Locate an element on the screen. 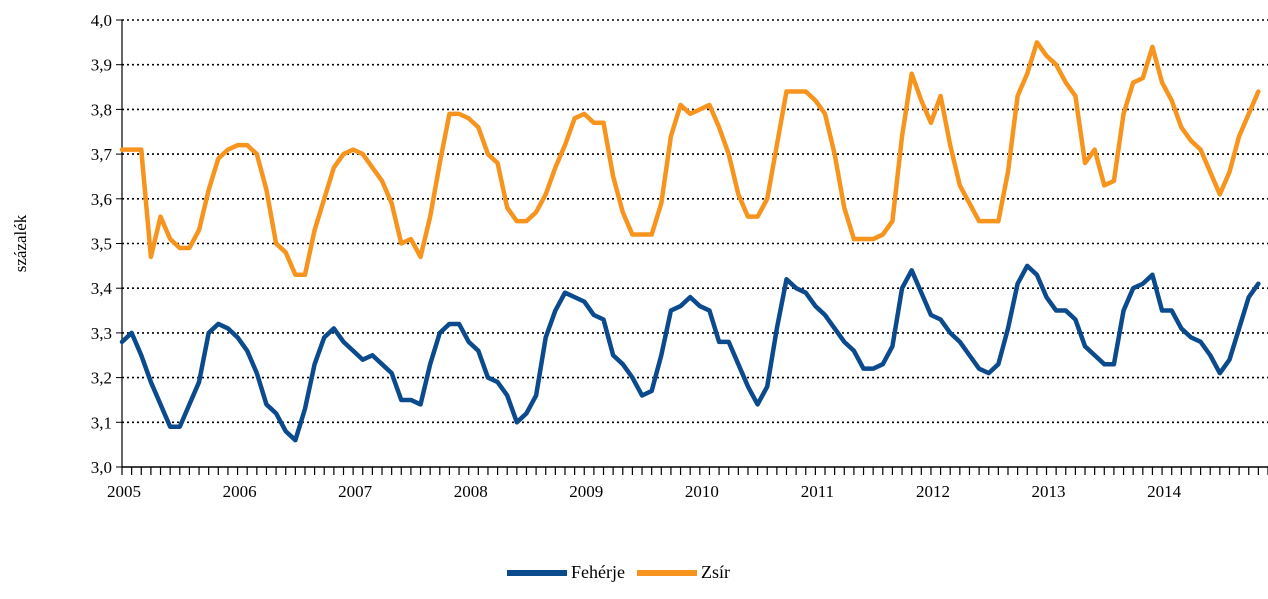 The image size is (1268, 599). y-axis-ticks: 3,0 3,1 3,2 3,3 3,4 3,5 3,6 3,7 3,8 3,9 4,0 is located at coordinates (107, 244).